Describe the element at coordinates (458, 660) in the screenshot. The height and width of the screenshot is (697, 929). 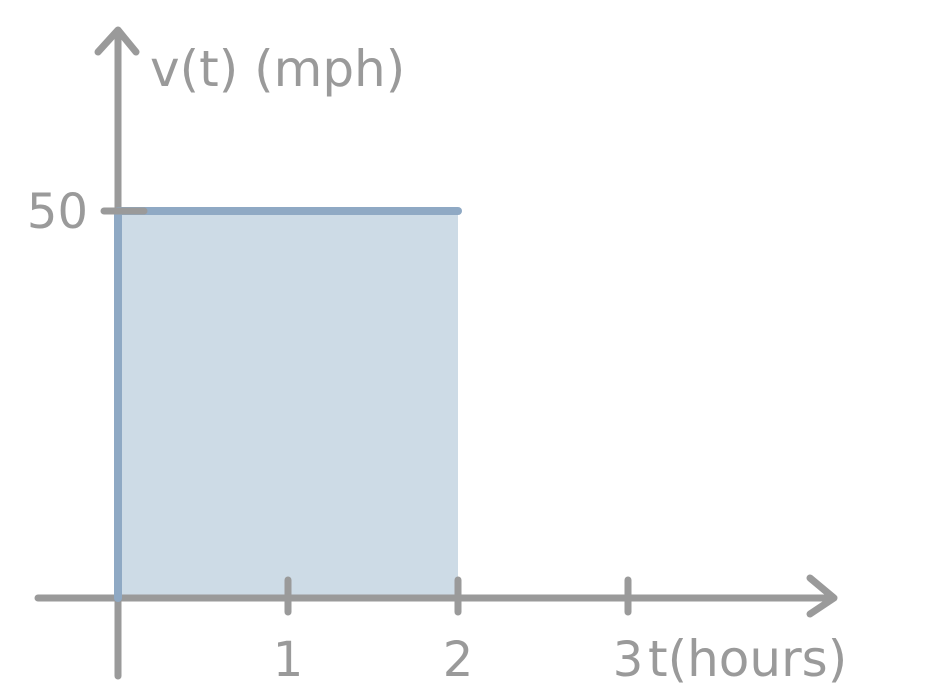
I see `x-tick-label-2: 2` at that location.